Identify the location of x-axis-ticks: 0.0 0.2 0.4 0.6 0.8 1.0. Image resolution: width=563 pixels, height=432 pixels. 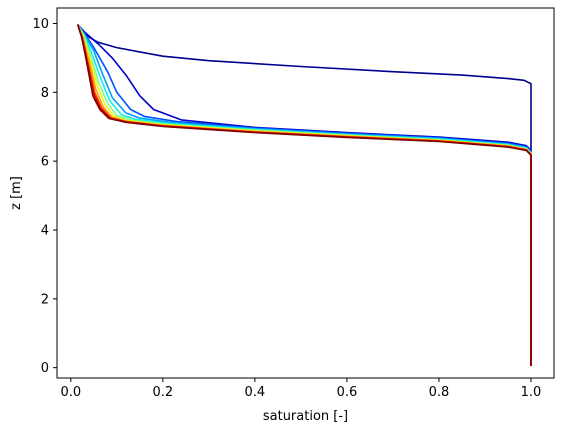
(300, 389).